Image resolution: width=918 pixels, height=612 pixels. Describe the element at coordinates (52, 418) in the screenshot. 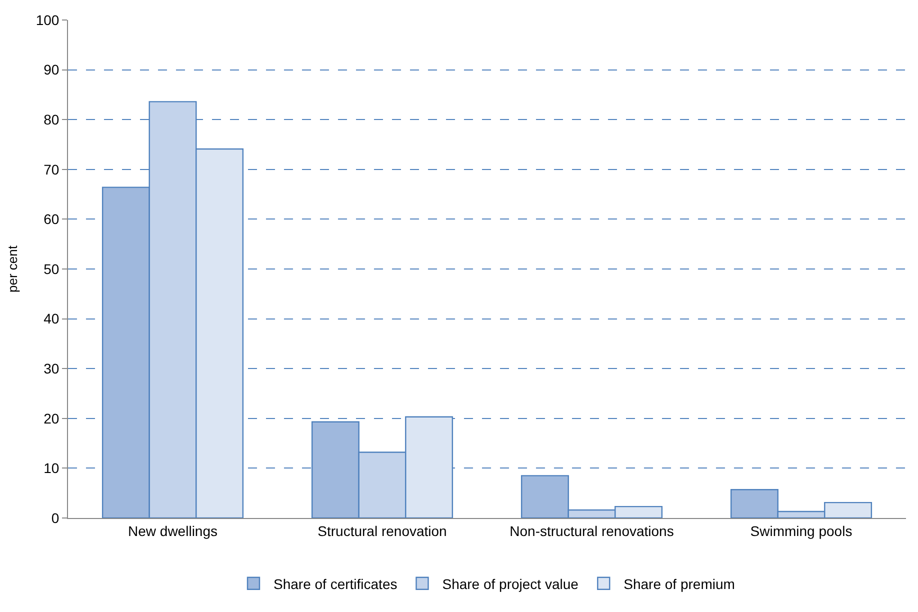

I see `y-tick-label: 20` at that location.